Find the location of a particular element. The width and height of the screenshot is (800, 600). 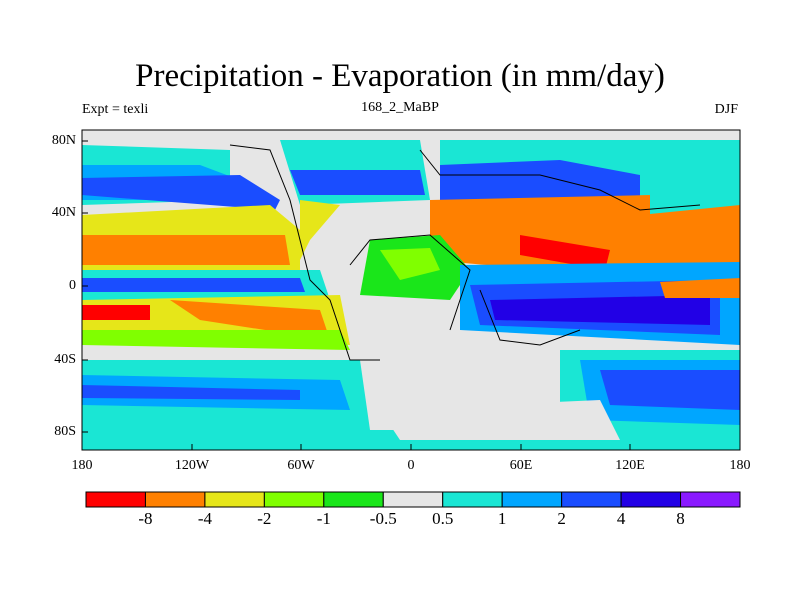

lat-tick-0: 0 is located at coordinates (72, 285).